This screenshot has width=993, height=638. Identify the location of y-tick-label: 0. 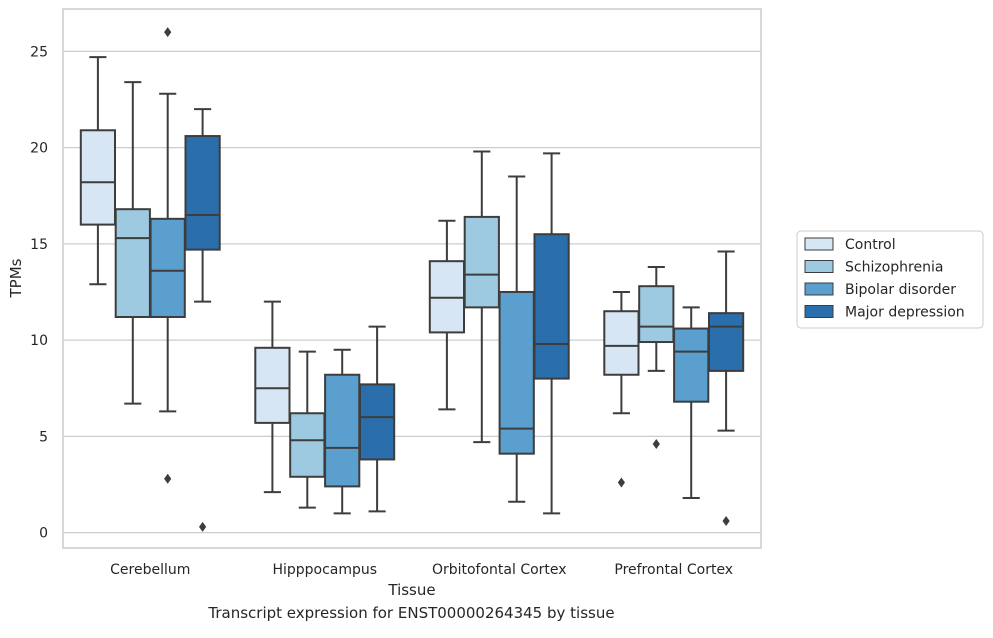
(43, 534).